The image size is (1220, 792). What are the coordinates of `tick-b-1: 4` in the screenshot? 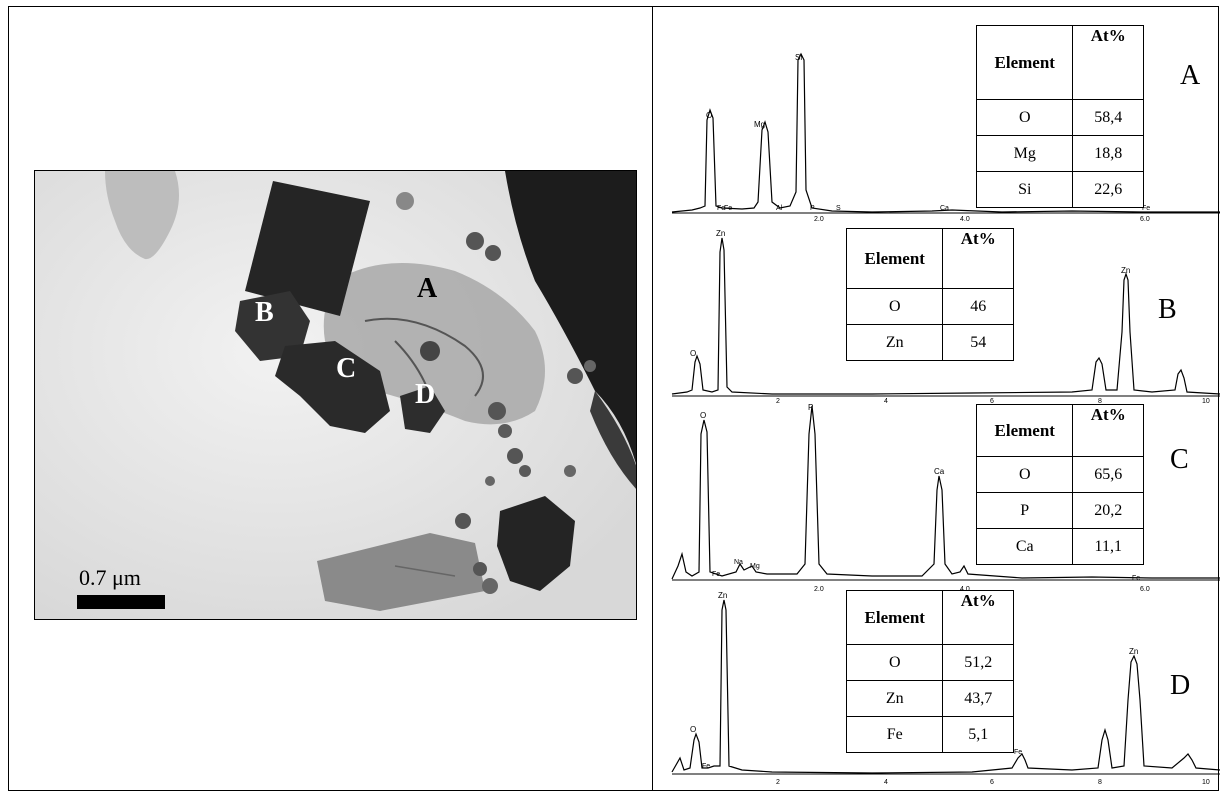 It's located at (886, 401).